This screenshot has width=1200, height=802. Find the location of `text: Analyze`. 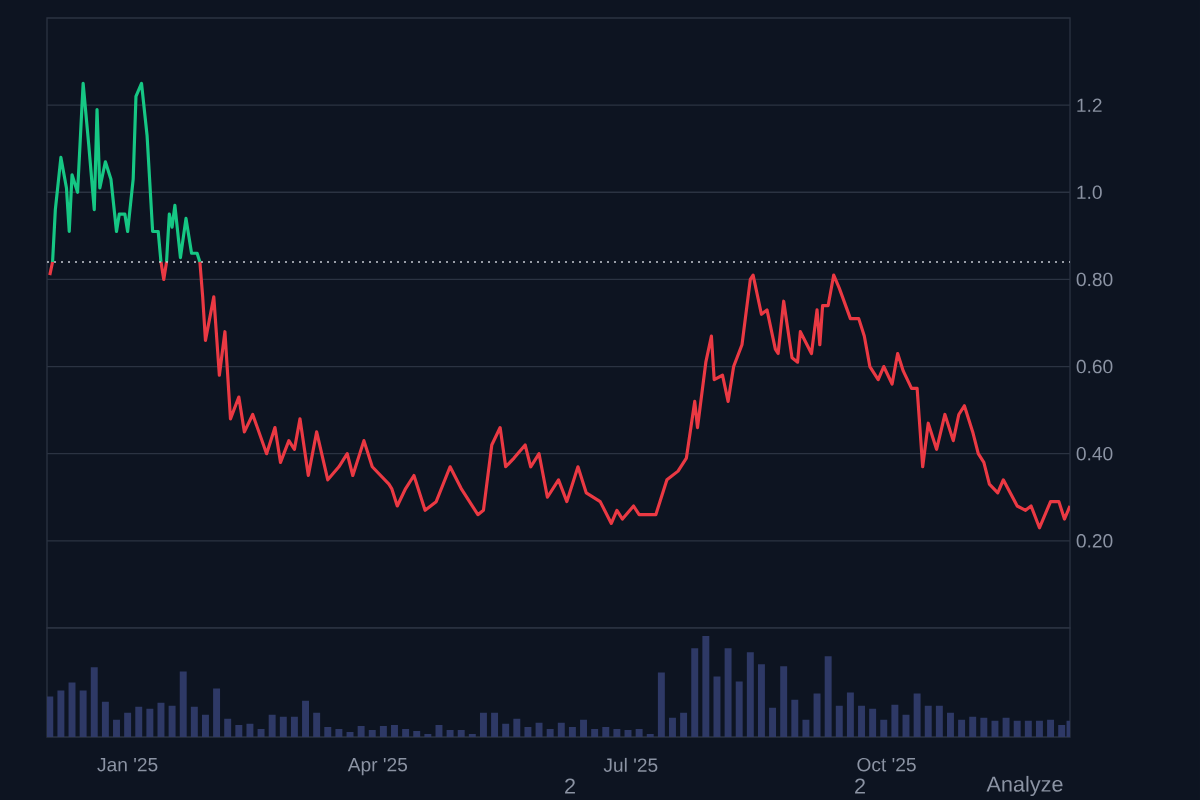

text: Analyze is located at coordinates (1024, 786).